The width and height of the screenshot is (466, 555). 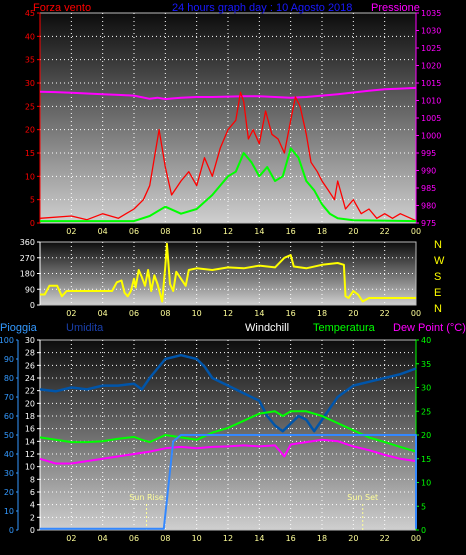 I want to click on humidity-axis-tick-label: 20, so click(x=9, y=492).